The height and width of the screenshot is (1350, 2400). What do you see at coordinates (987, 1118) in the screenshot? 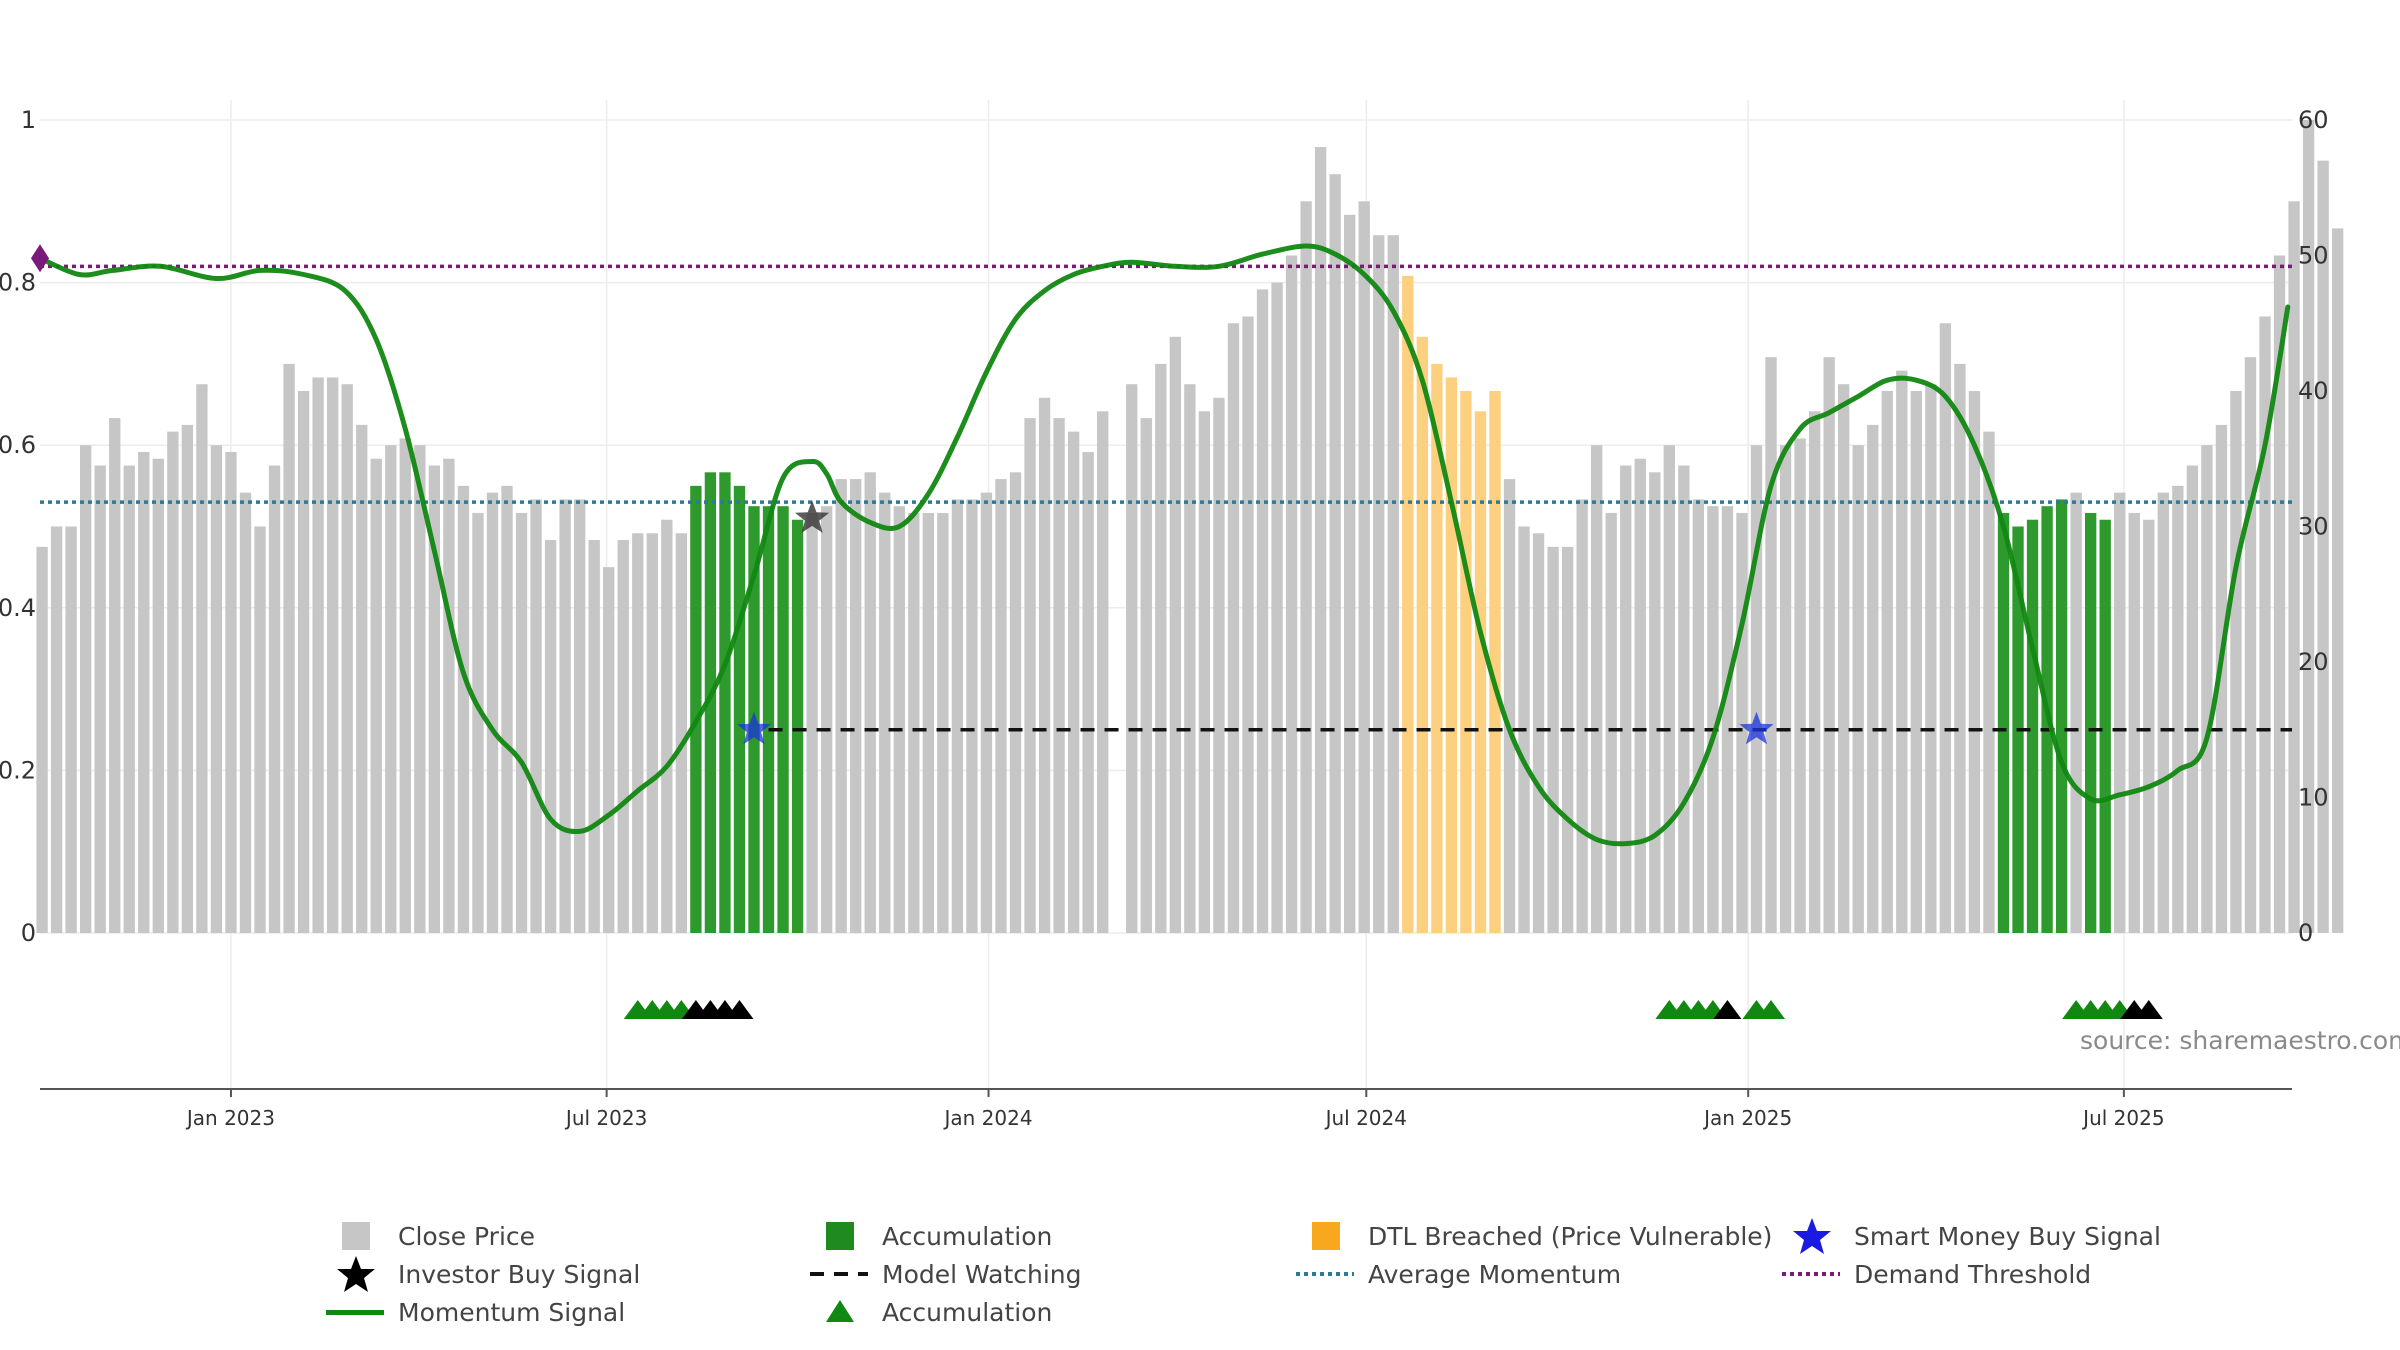
I see `x-tick-label: Jan 2024` at bounding box center [987, 1118].